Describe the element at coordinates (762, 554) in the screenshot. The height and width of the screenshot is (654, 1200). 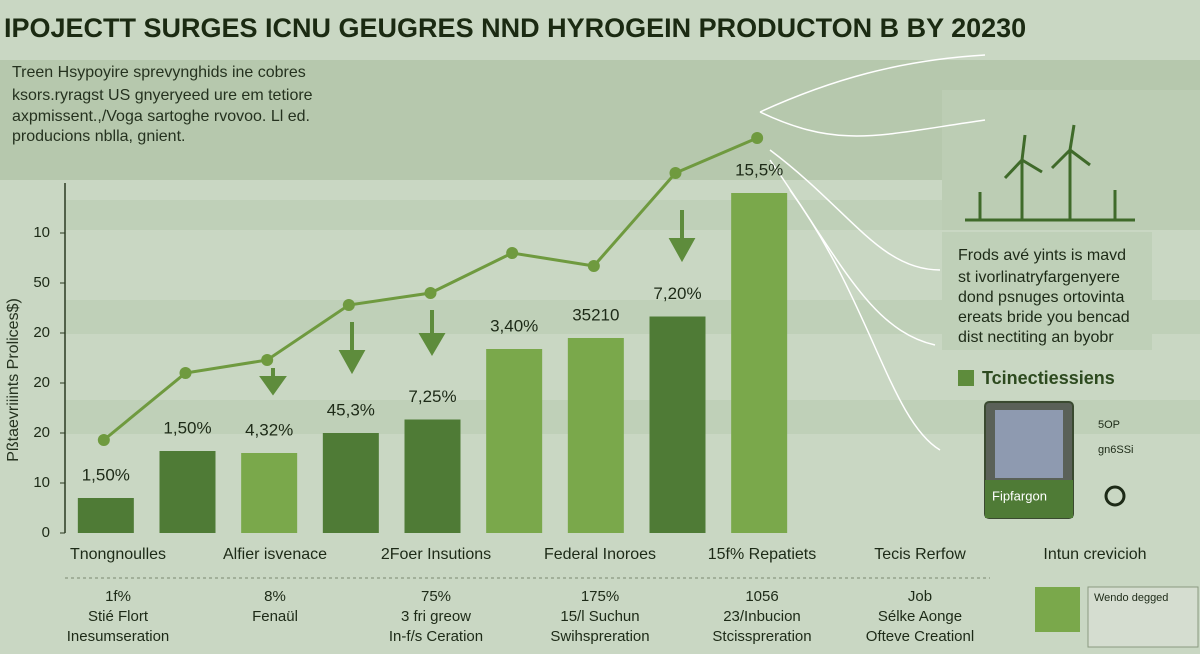
I see `row-label: 15f% Repatiets` at that location.